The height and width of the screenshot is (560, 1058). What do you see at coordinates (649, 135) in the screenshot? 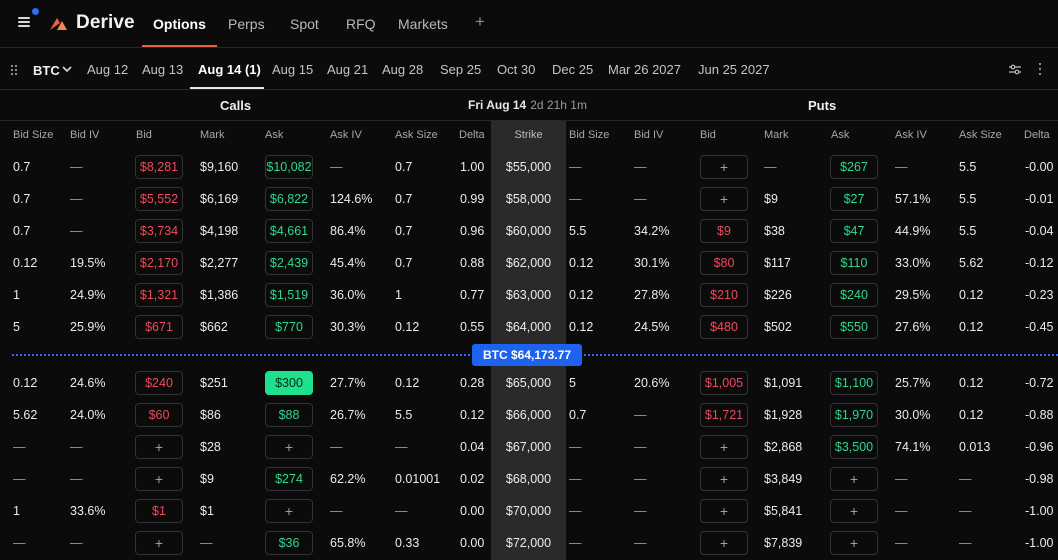
I see `col-put-bid-iv: Bid IV` at bounding box center [649, 135].